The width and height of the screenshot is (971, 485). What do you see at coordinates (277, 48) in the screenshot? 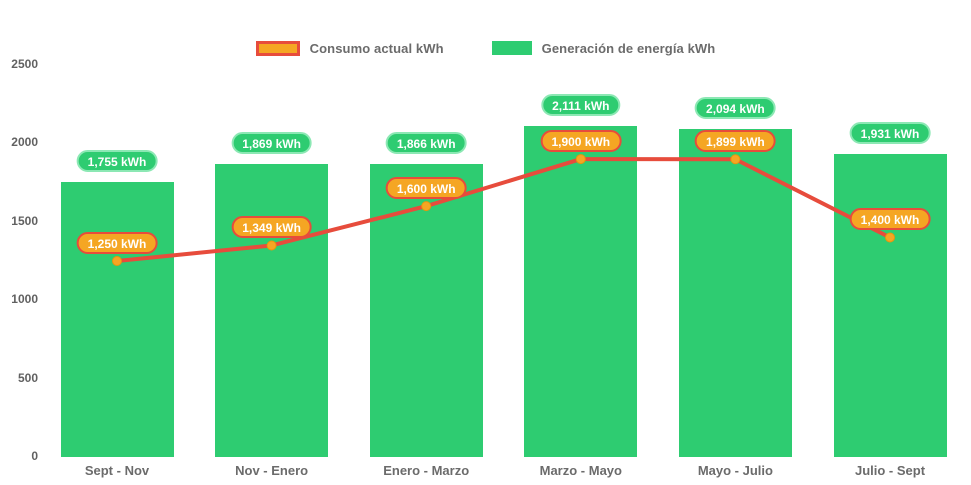
I see `consumo-swatch-icon` at bounding box center [277, 48].